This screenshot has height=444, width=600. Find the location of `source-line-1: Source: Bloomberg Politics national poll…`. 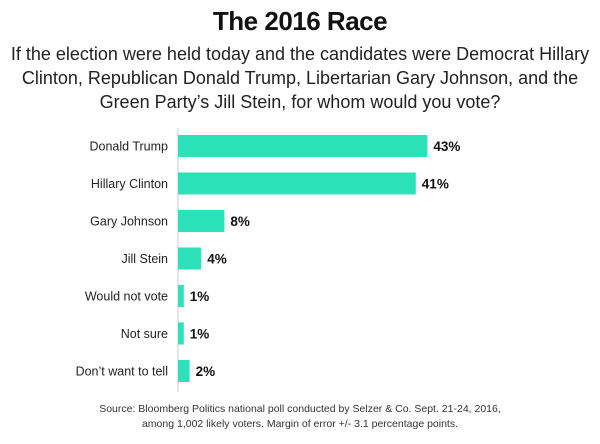

source-line-1: Source: Bloomberg Politics national poll… is located at coordinates (300, 409).